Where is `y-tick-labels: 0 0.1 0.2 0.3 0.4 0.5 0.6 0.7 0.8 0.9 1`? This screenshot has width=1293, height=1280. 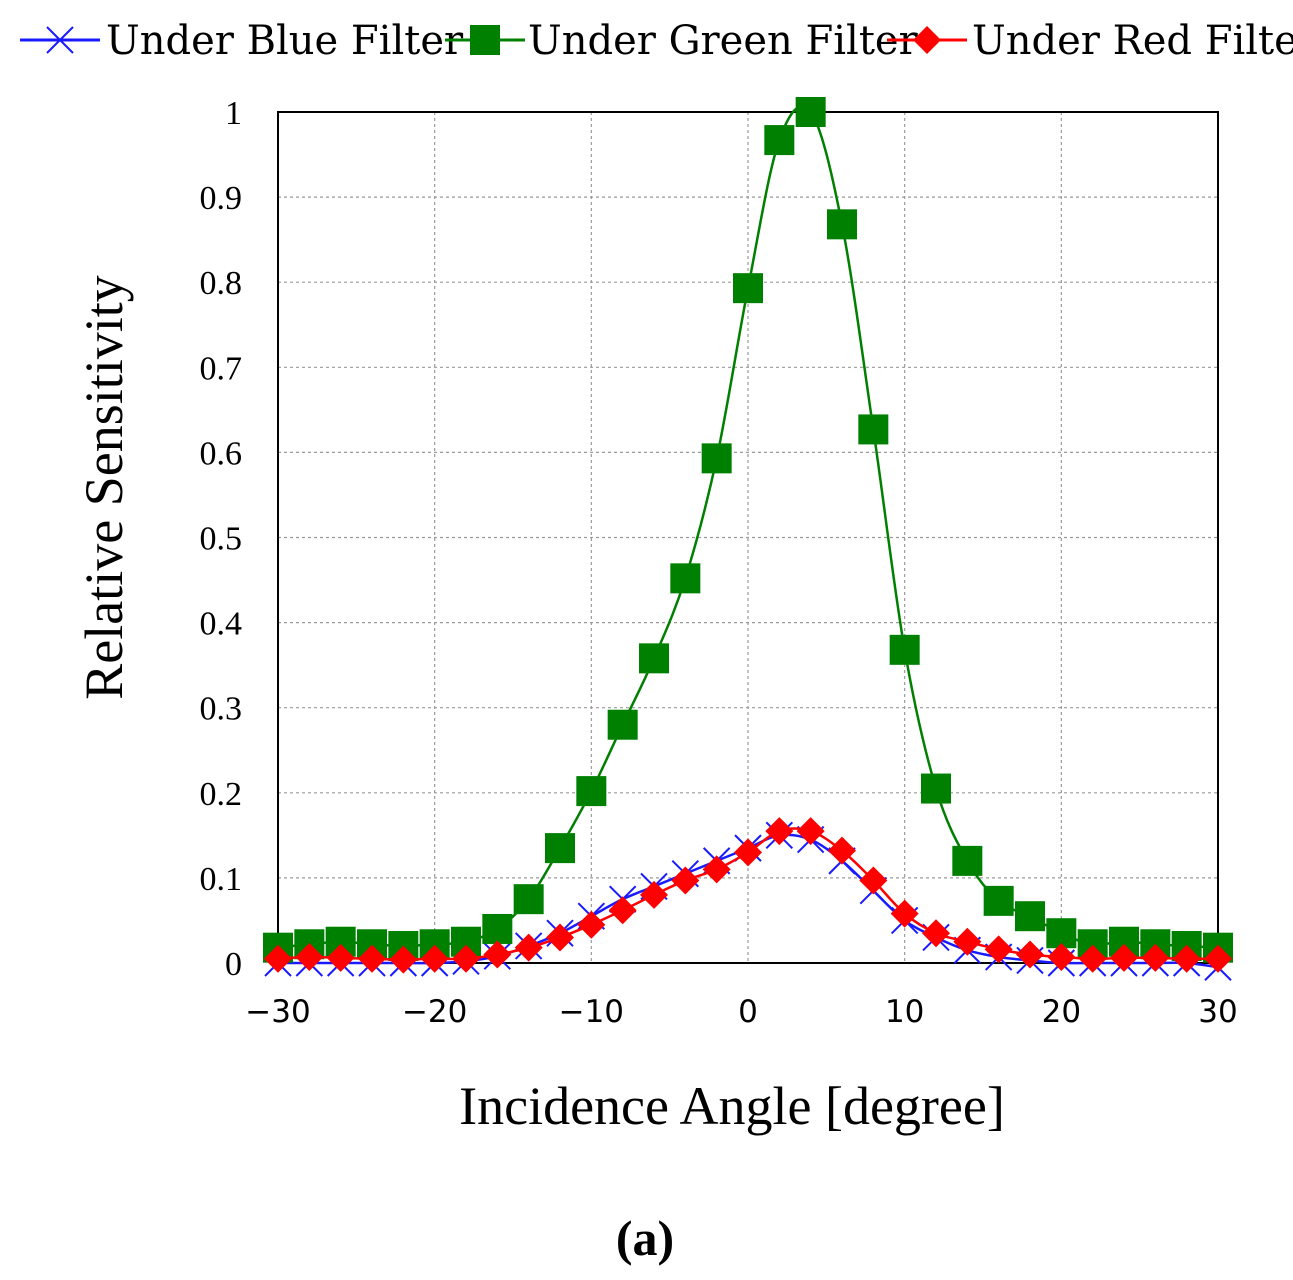
y-tick-labels: 0 0.1 0.2 0.3 0.4 0.5 0.6 0.7 0.8 0.9 1 is located at coordinates (221, 539).